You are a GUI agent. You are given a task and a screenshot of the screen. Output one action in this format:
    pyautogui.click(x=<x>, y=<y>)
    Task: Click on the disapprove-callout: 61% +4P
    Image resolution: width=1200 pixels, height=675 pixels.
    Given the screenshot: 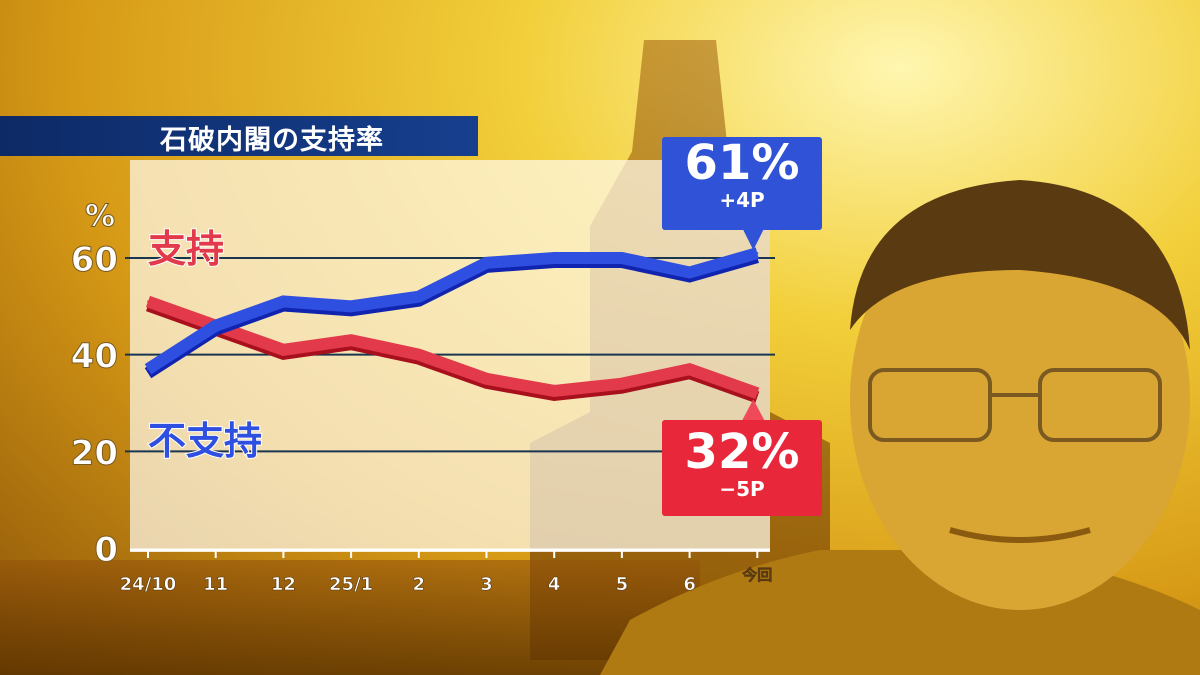 What is the action you would take?
    pyautogui.click(x=742, y=183)
    